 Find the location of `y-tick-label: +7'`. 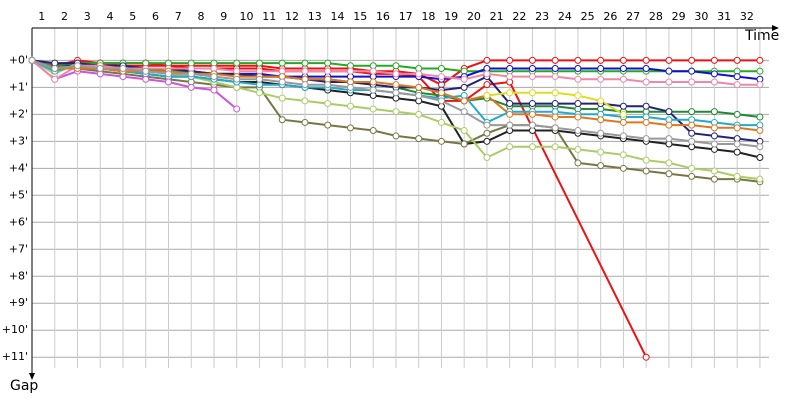

y-tick-label: +7' is located at coordinates (18, 248).